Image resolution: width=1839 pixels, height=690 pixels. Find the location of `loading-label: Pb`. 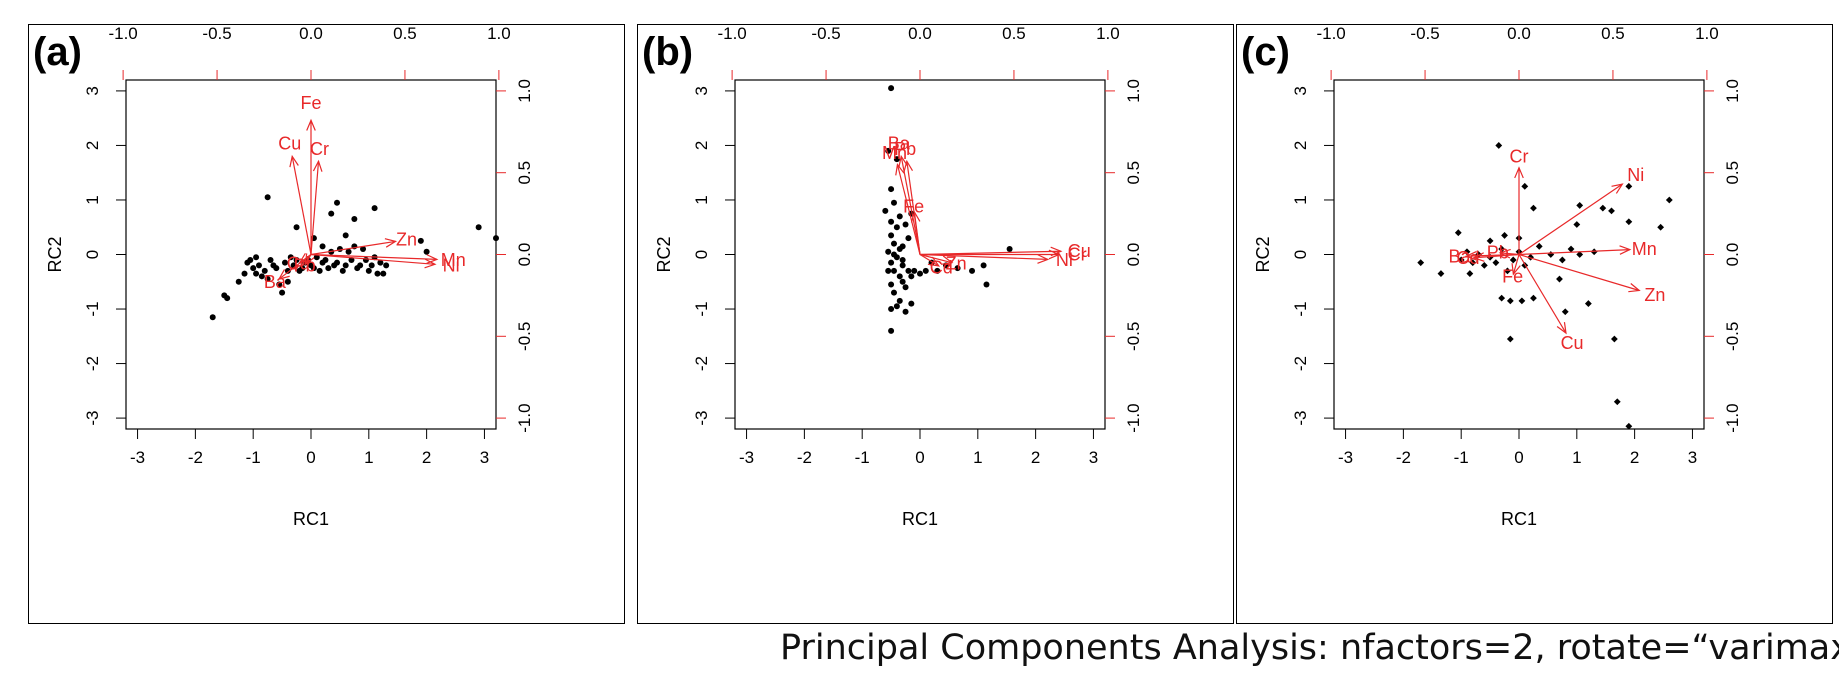

loading-label: Pb is located at coordinates (305, 266).